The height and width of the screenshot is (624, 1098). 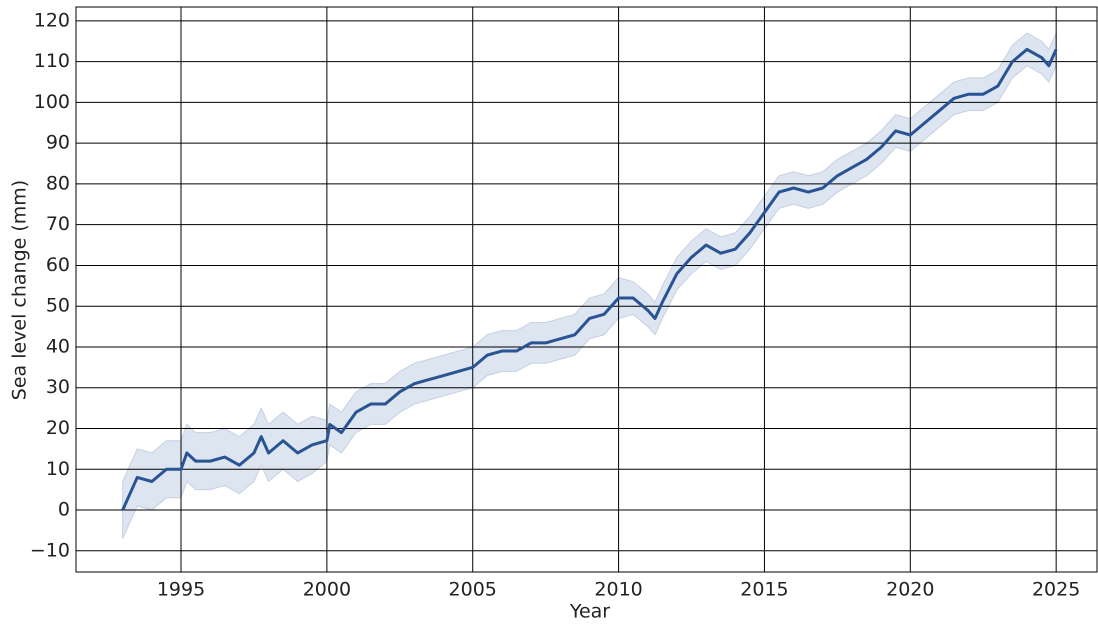 I want to click on y-tick-label: 80, so click(x=58, y=183).